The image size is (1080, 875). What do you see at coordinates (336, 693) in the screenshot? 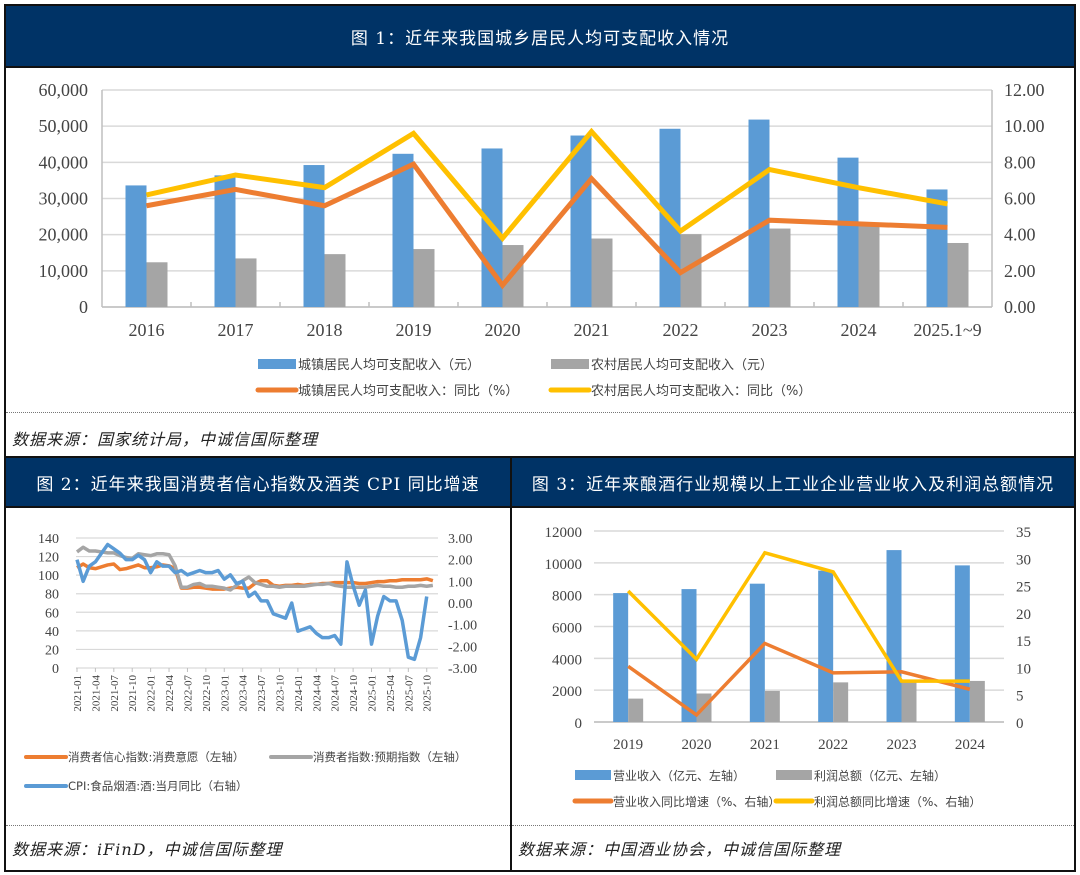
I see `x-axis-tick-label: 2024-07` at bounding box center [336, 693].